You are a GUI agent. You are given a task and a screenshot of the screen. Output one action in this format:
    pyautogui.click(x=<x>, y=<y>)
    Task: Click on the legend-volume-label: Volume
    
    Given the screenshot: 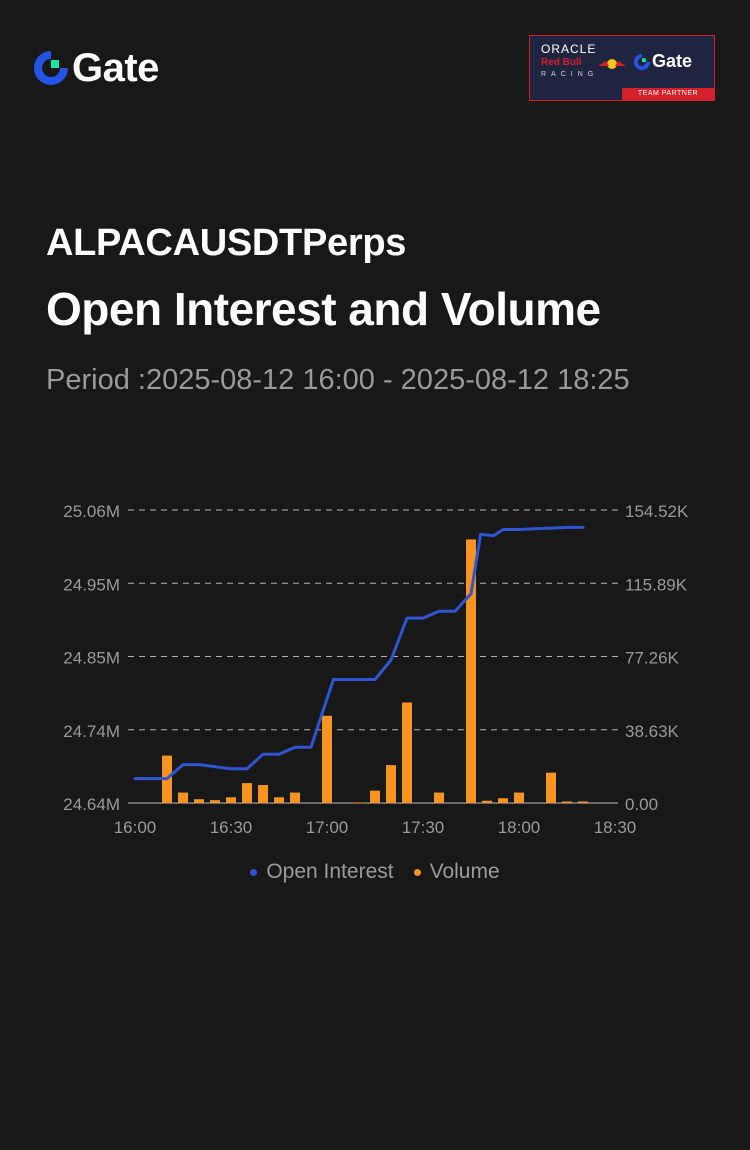 What is the action you would take?
    pyautogui.click(x=464, y=871)
    